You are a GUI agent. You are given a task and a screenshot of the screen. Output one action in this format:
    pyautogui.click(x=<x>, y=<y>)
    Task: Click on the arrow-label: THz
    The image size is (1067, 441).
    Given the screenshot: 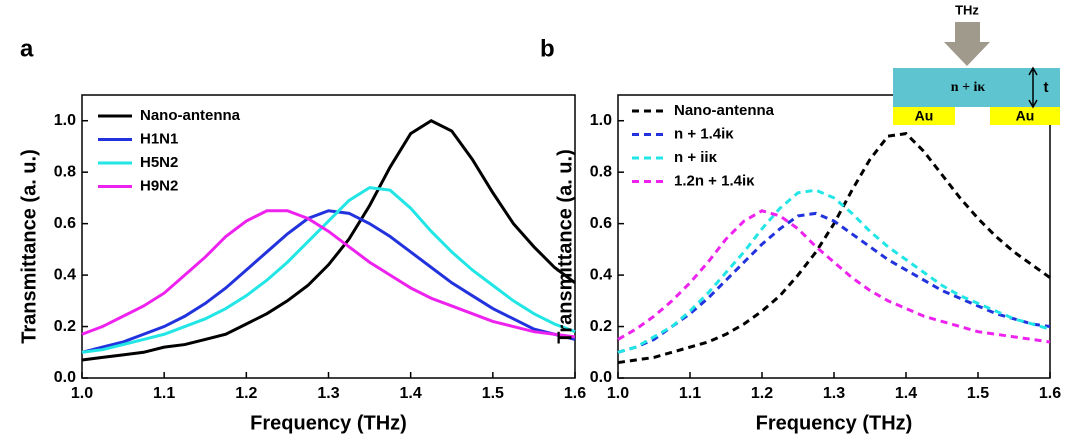 What is the action you would take?
    pyautogui.click(x=967, y=9)
    